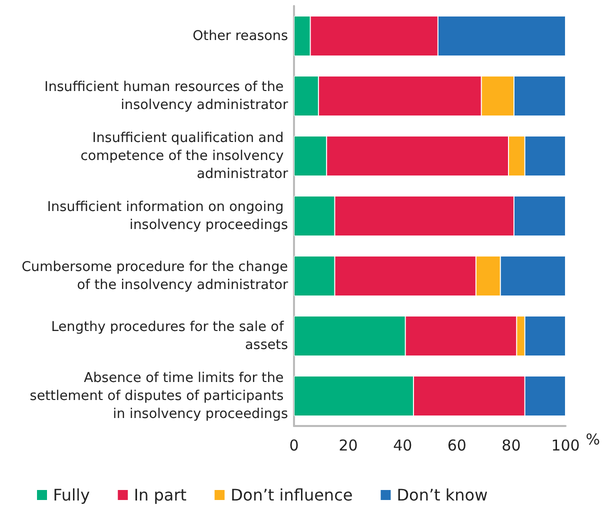 This screenshot has width=603, height=516. Describe the element at coordinates (593, 439) in the screenshot. I see `x-axis-title: %` at that location.